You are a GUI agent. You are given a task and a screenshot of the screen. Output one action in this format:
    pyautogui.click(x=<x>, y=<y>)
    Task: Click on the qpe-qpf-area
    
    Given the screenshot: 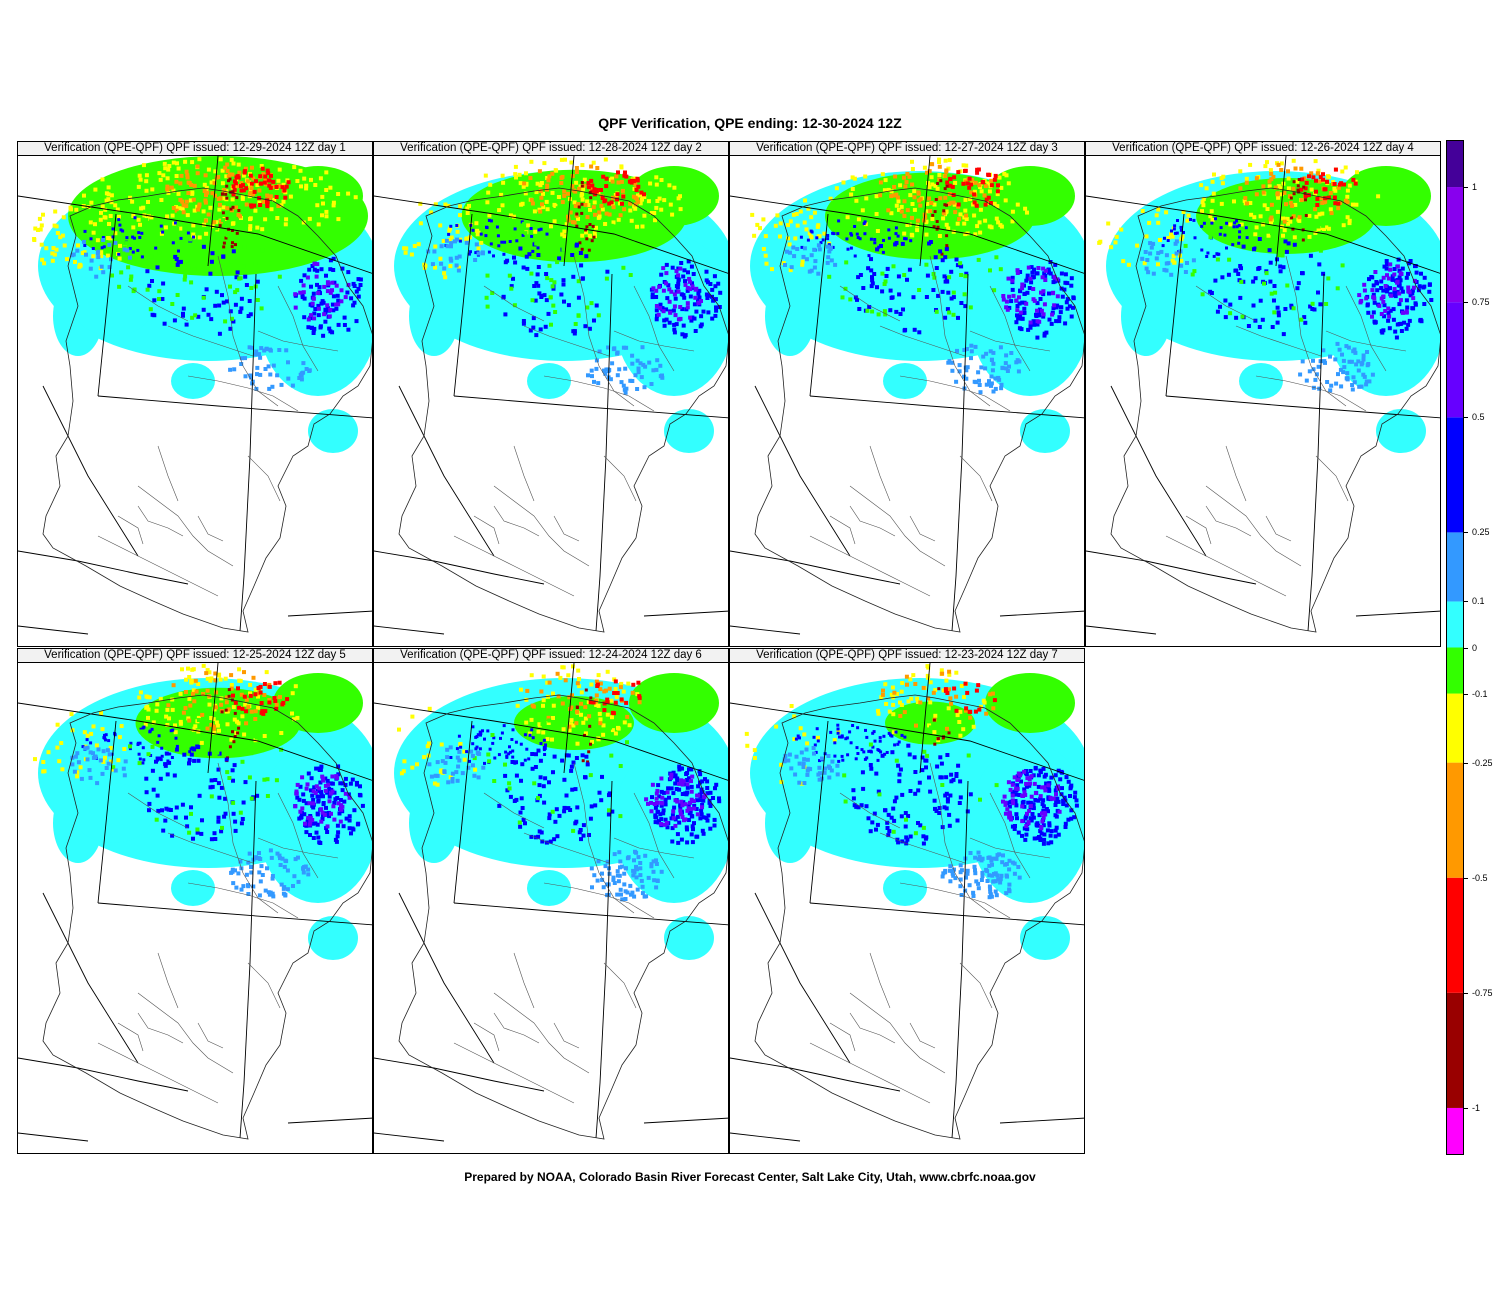 What is the action you would take?
    pyautogui.click(x=930, y=723)
    